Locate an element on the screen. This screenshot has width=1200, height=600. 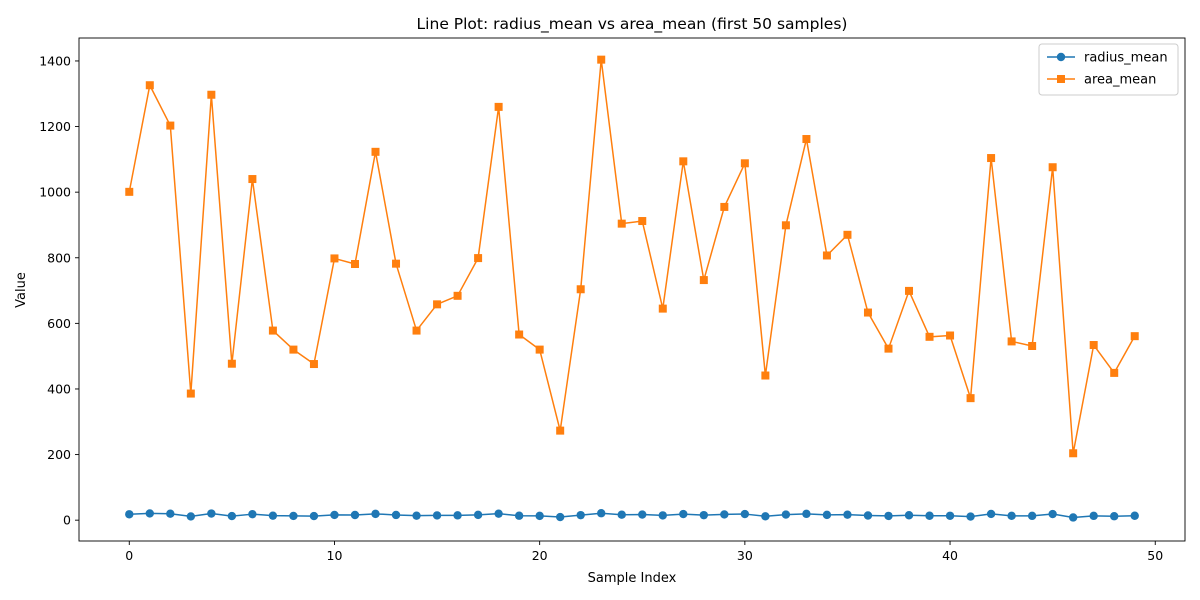
y-tick-label: 800 is located at coordinates (59, 257).